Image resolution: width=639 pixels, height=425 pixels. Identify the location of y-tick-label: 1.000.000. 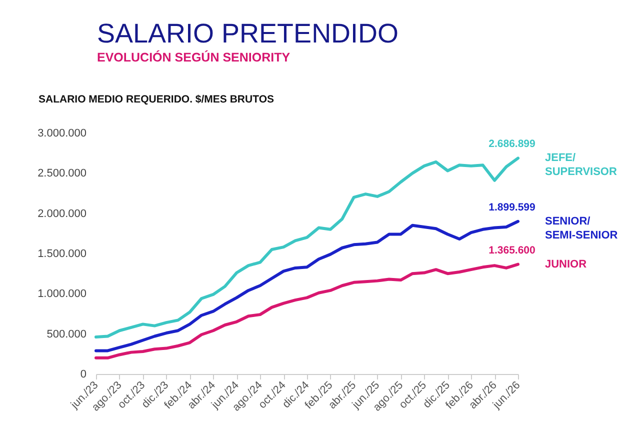
(62, 294).